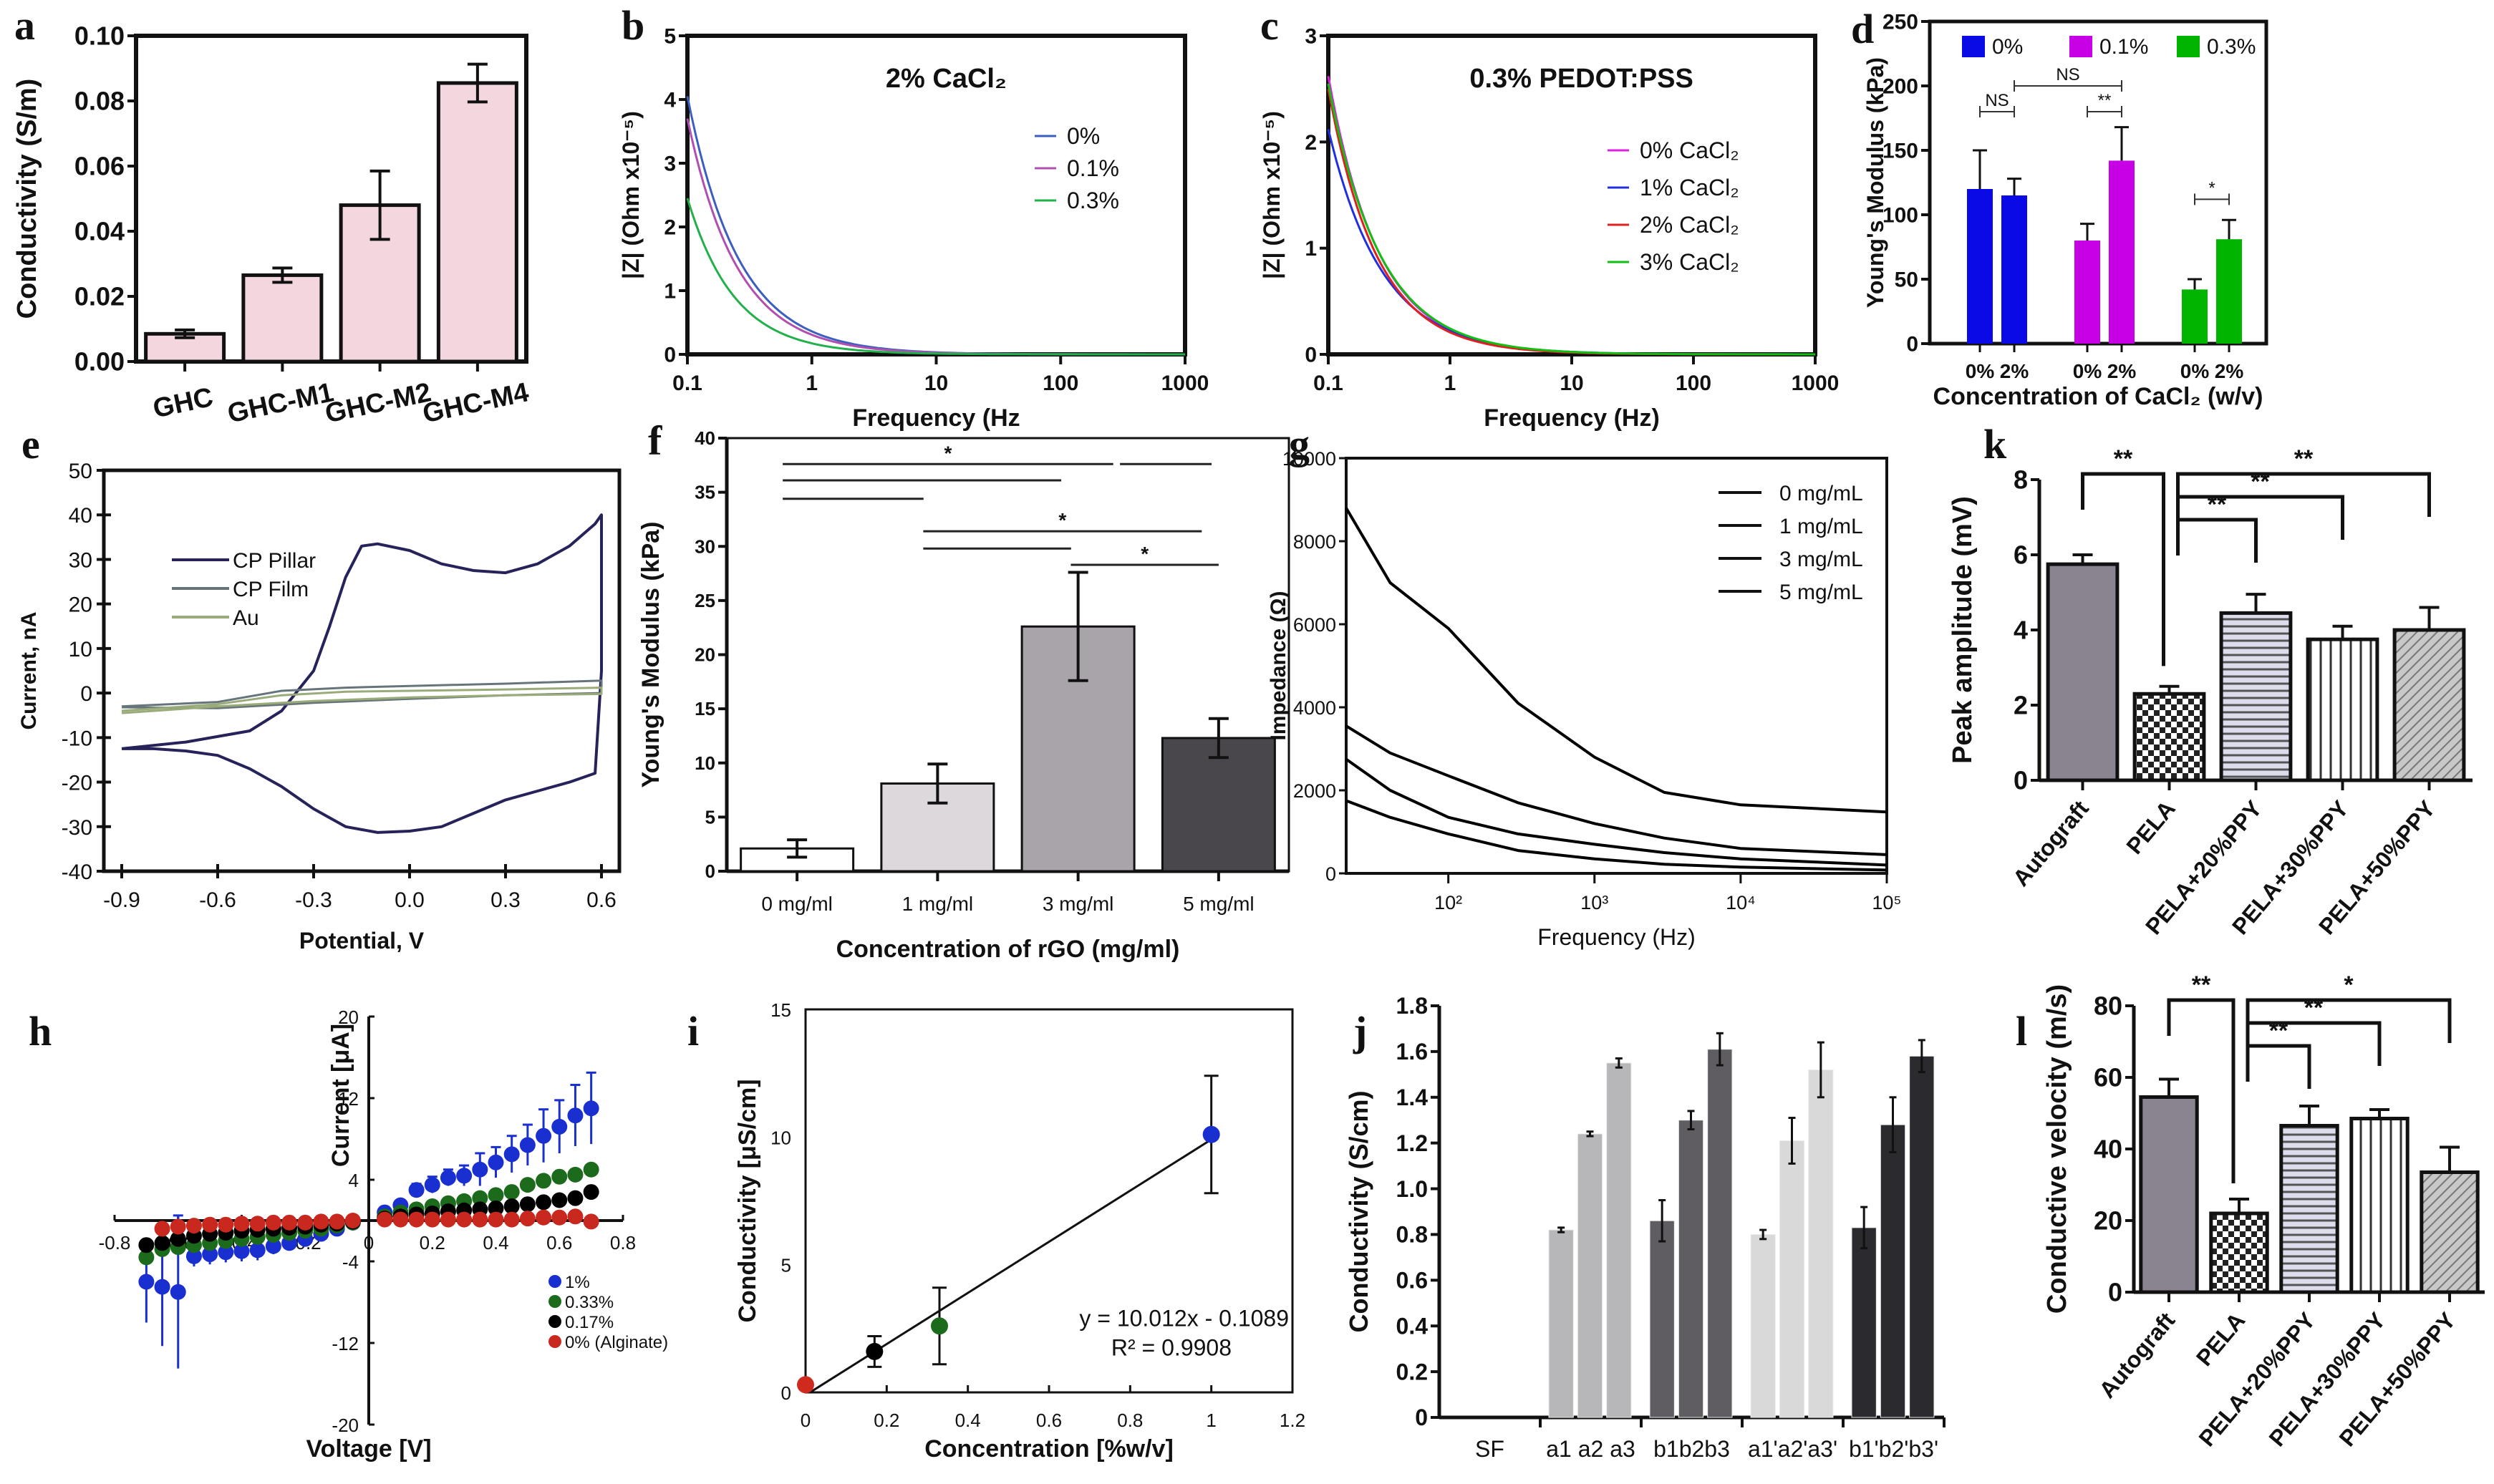 This screenshot has width=2494, height=1484. I want to click on y-tick-label: -40, so click(77, 872).